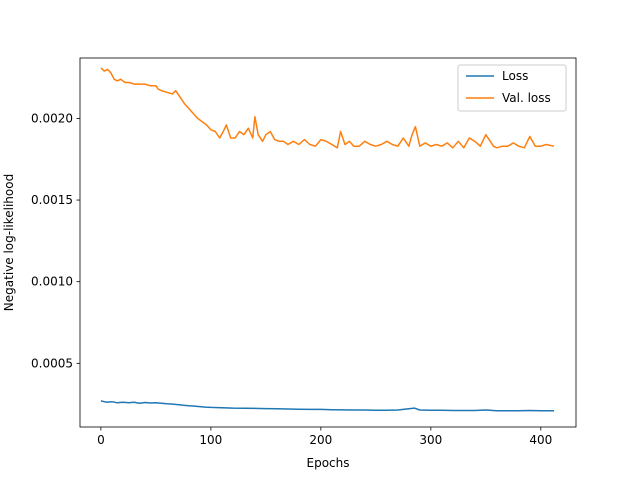 Image resolution: width=640 pixels, height=480 pixels. Describe the element at coordinates (9, 242) in the screenshot. I see `y-axis-label: Negative log-likelihood` at that location.